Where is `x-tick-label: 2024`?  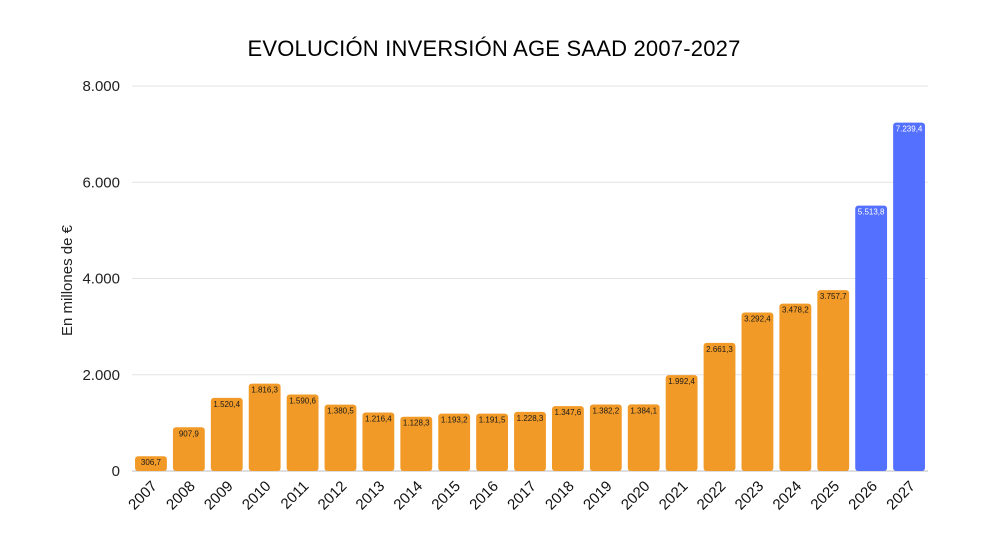
x-tick-label: 2024 is located at coordinates (788, 496).